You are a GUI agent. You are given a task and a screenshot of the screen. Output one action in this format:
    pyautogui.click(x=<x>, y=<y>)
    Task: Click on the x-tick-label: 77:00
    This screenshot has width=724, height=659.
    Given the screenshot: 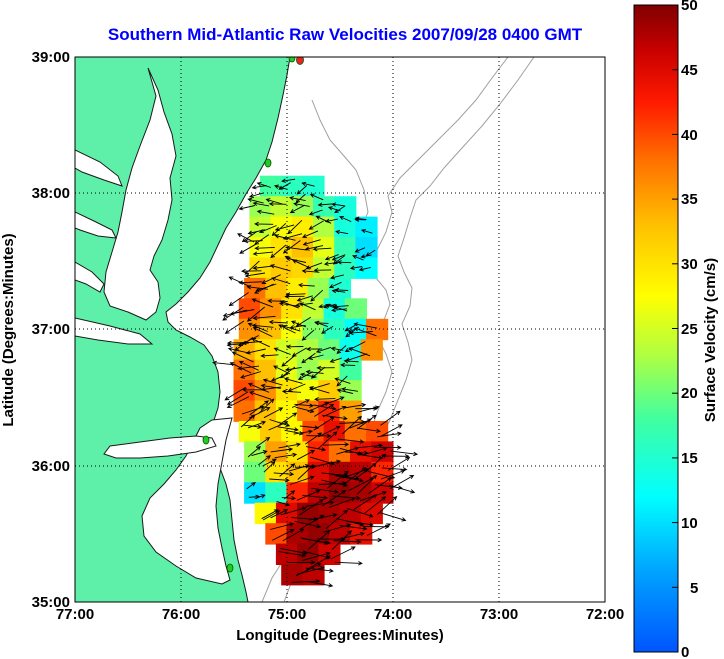 What is the action you would take?
    pyautogui.click(x=75, y=614)
    